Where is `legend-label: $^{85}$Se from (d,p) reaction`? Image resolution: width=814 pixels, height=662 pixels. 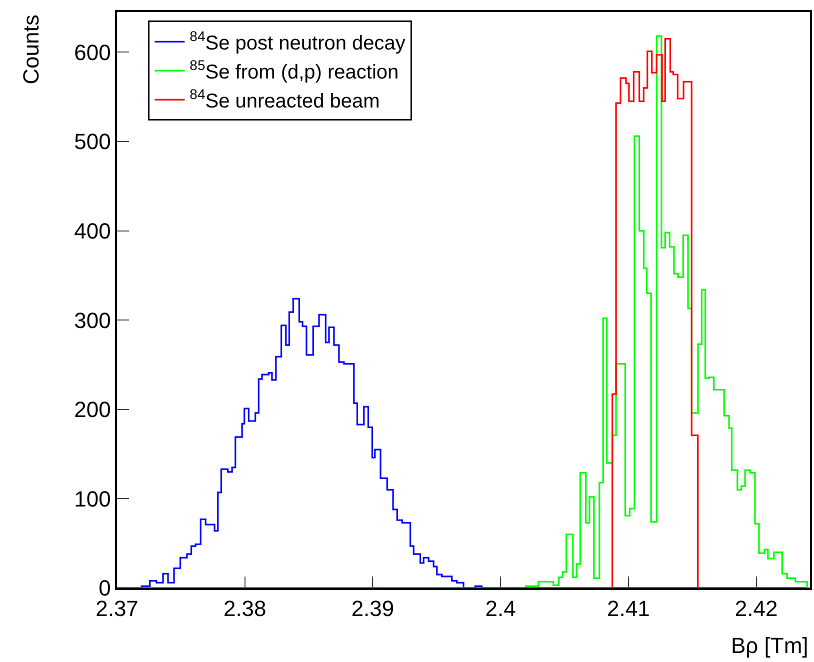 legend-label: $^{85}$Se from (d,p) reaction is located at coordinates (294, 70).